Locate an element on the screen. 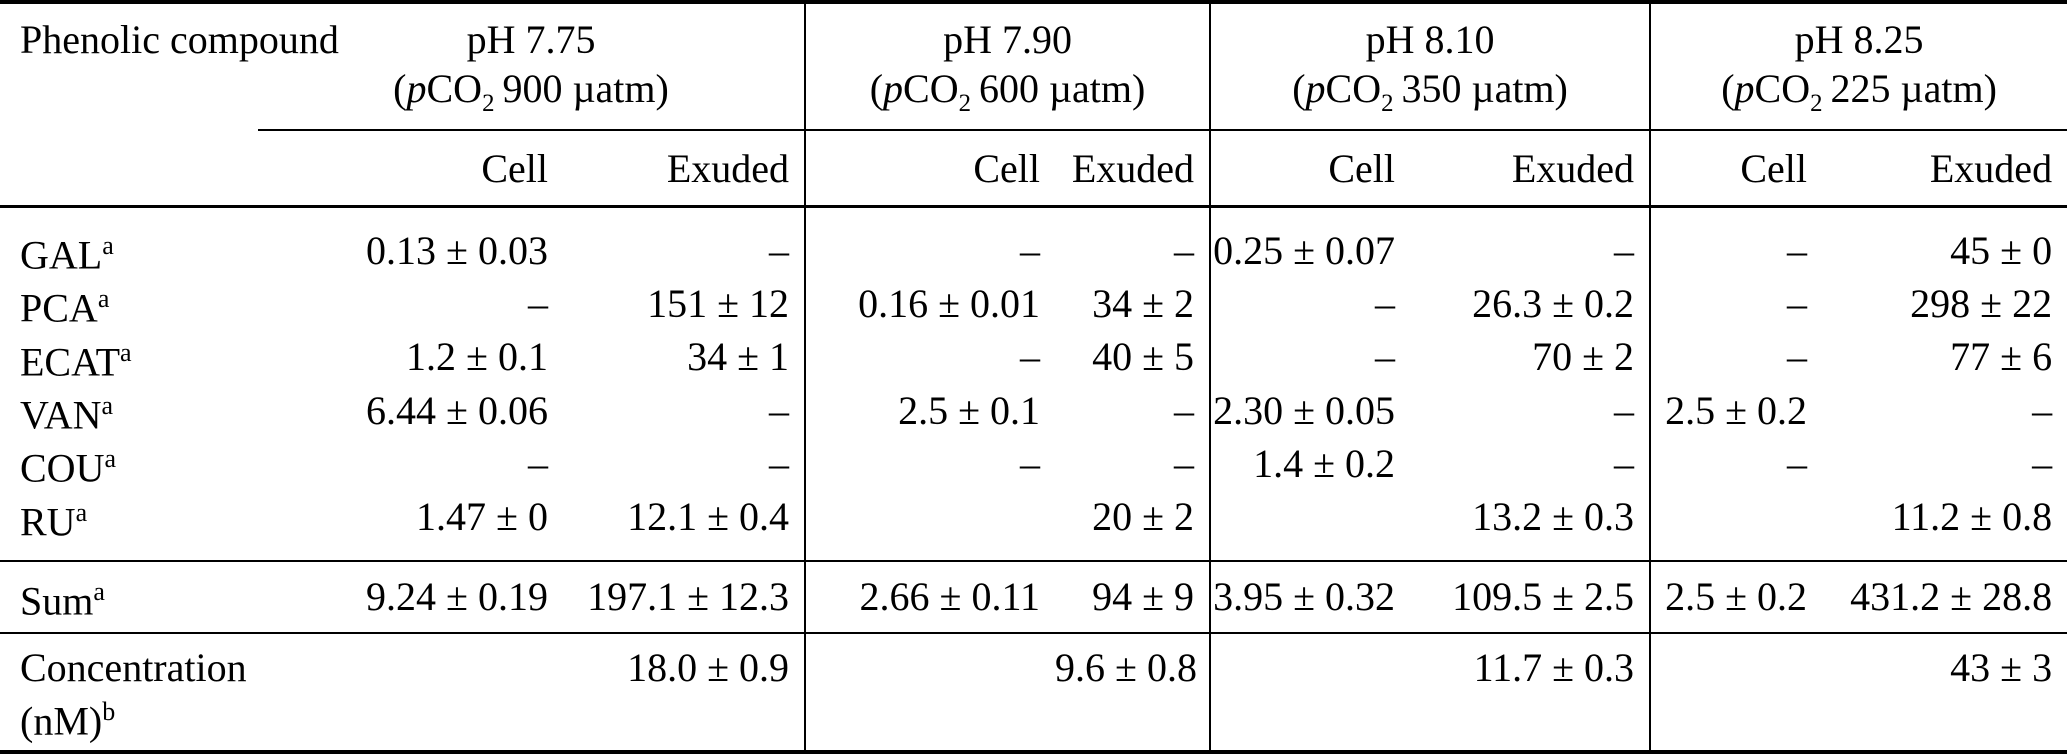  value-cell: 26.3 ± 0.2 is located at coordinates (1531, 304).